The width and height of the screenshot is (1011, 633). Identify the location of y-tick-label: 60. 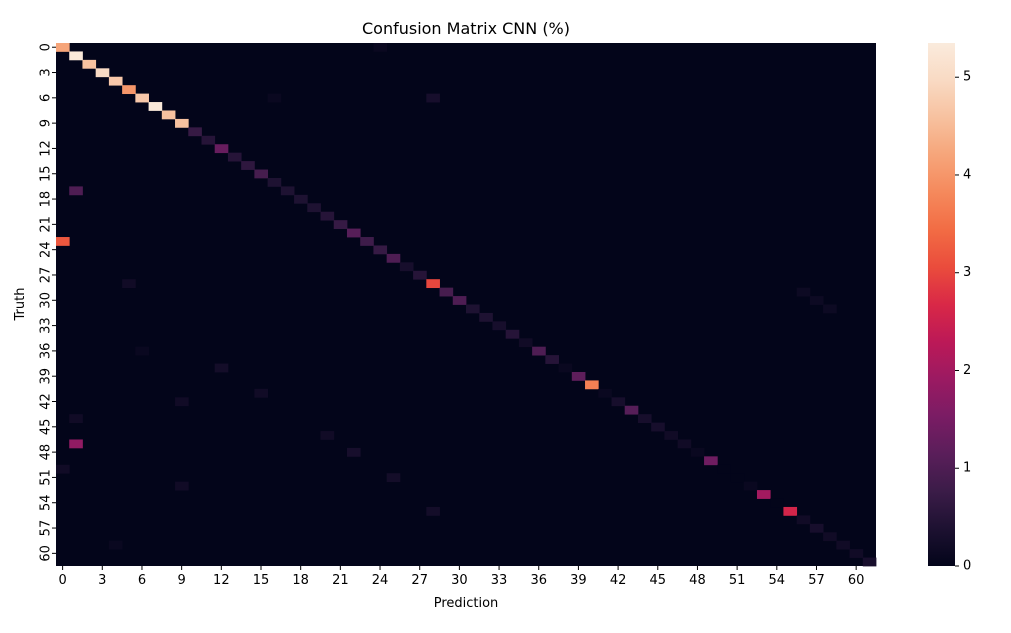
(46, 553).